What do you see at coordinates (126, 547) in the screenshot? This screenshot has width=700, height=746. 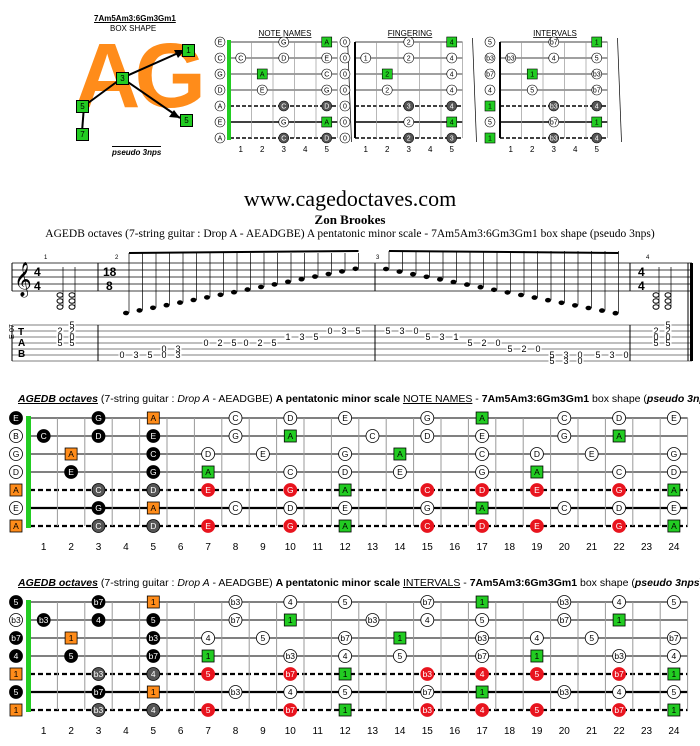 I see `fret-number: 4` at bounding box center [126, 547].